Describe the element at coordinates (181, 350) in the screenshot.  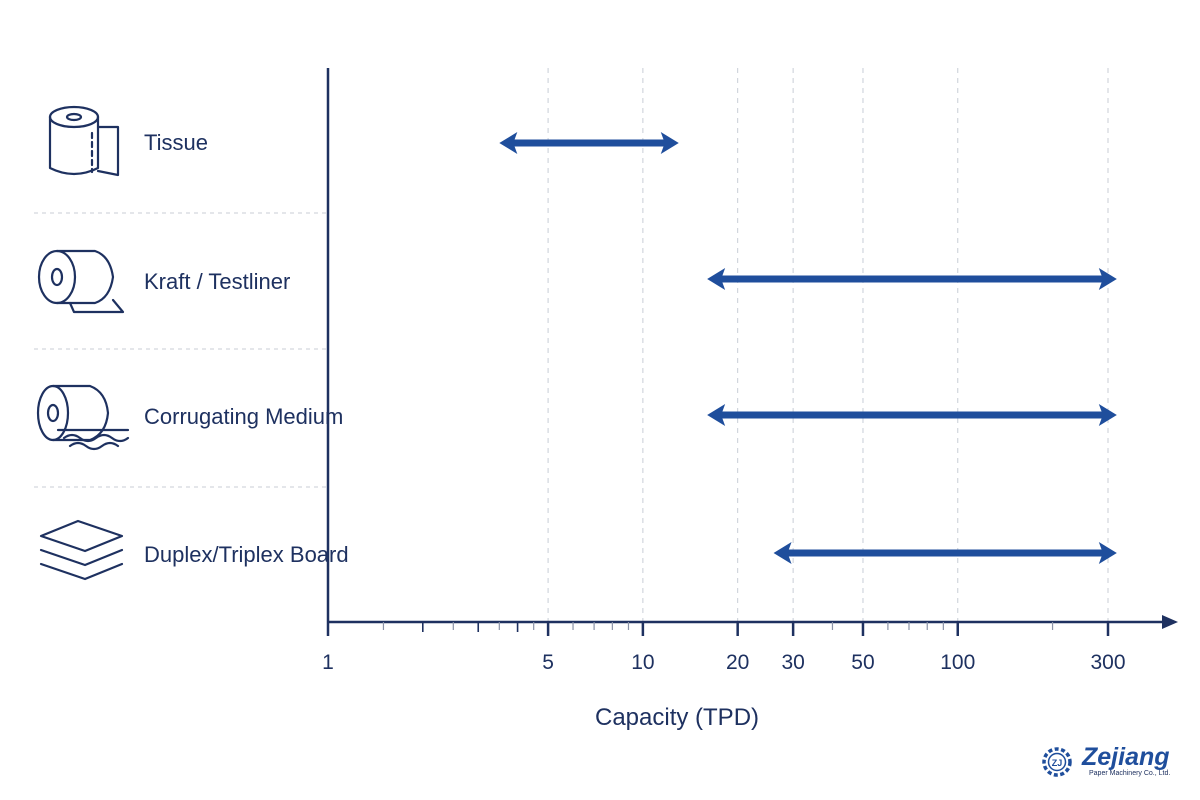
I see `row-separators` at that location.